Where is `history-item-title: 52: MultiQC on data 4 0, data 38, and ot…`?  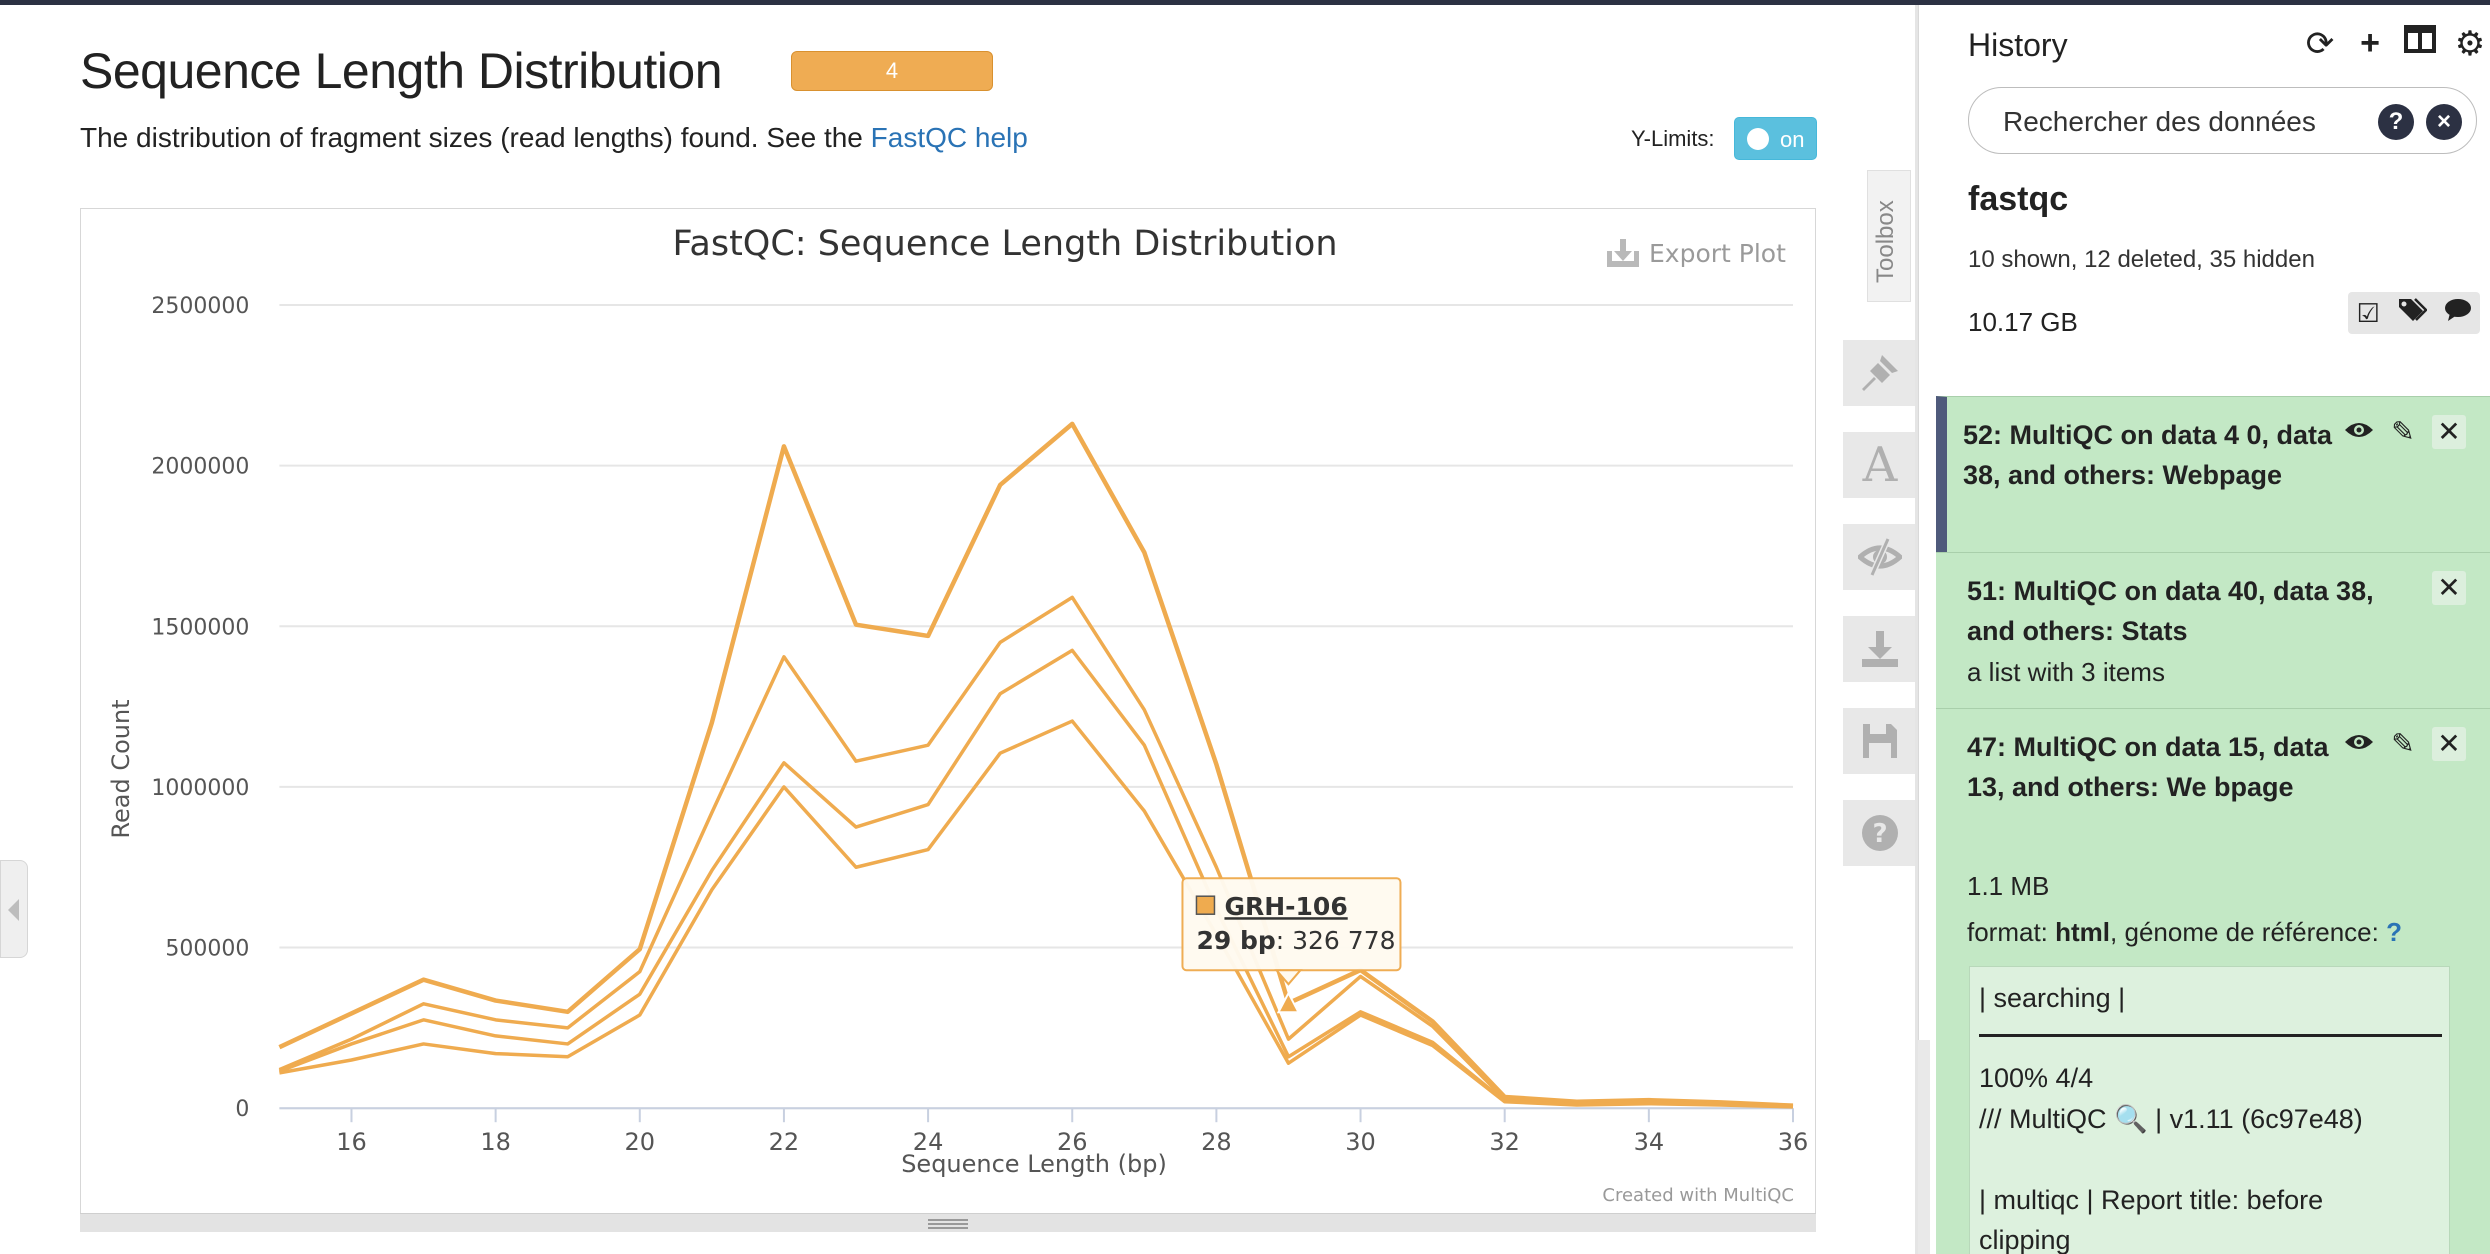
history-item-title: 52: MultiQC on data 4 0, data 38, and ot… is located at coordinates (2148, 455).